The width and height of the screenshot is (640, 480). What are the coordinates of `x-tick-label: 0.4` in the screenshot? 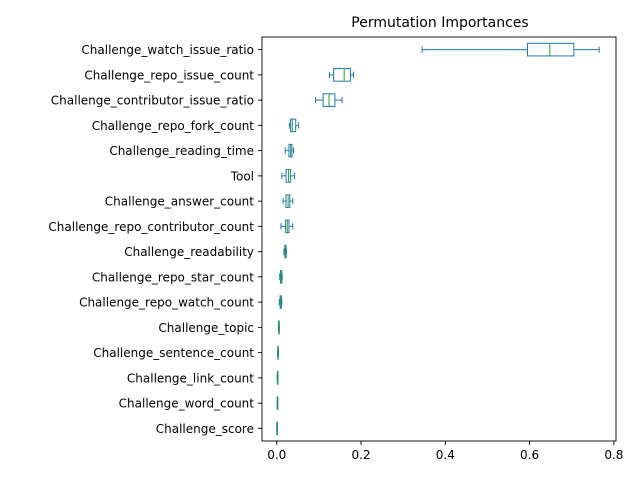 It's located at (445, 455).